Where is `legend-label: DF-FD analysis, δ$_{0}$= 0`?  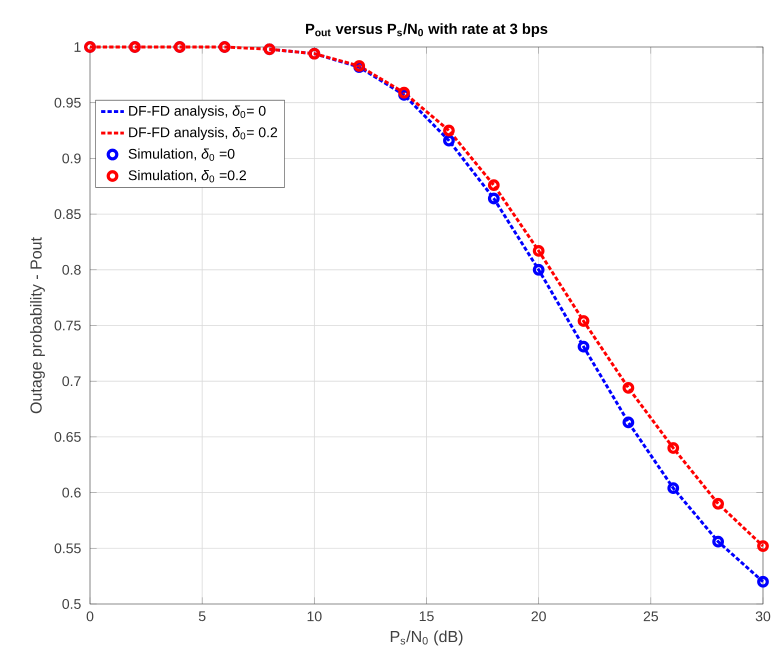
legend-label: DF-FD analysis, δ$_{0}$= 0 is located at coordinates (197, 112).